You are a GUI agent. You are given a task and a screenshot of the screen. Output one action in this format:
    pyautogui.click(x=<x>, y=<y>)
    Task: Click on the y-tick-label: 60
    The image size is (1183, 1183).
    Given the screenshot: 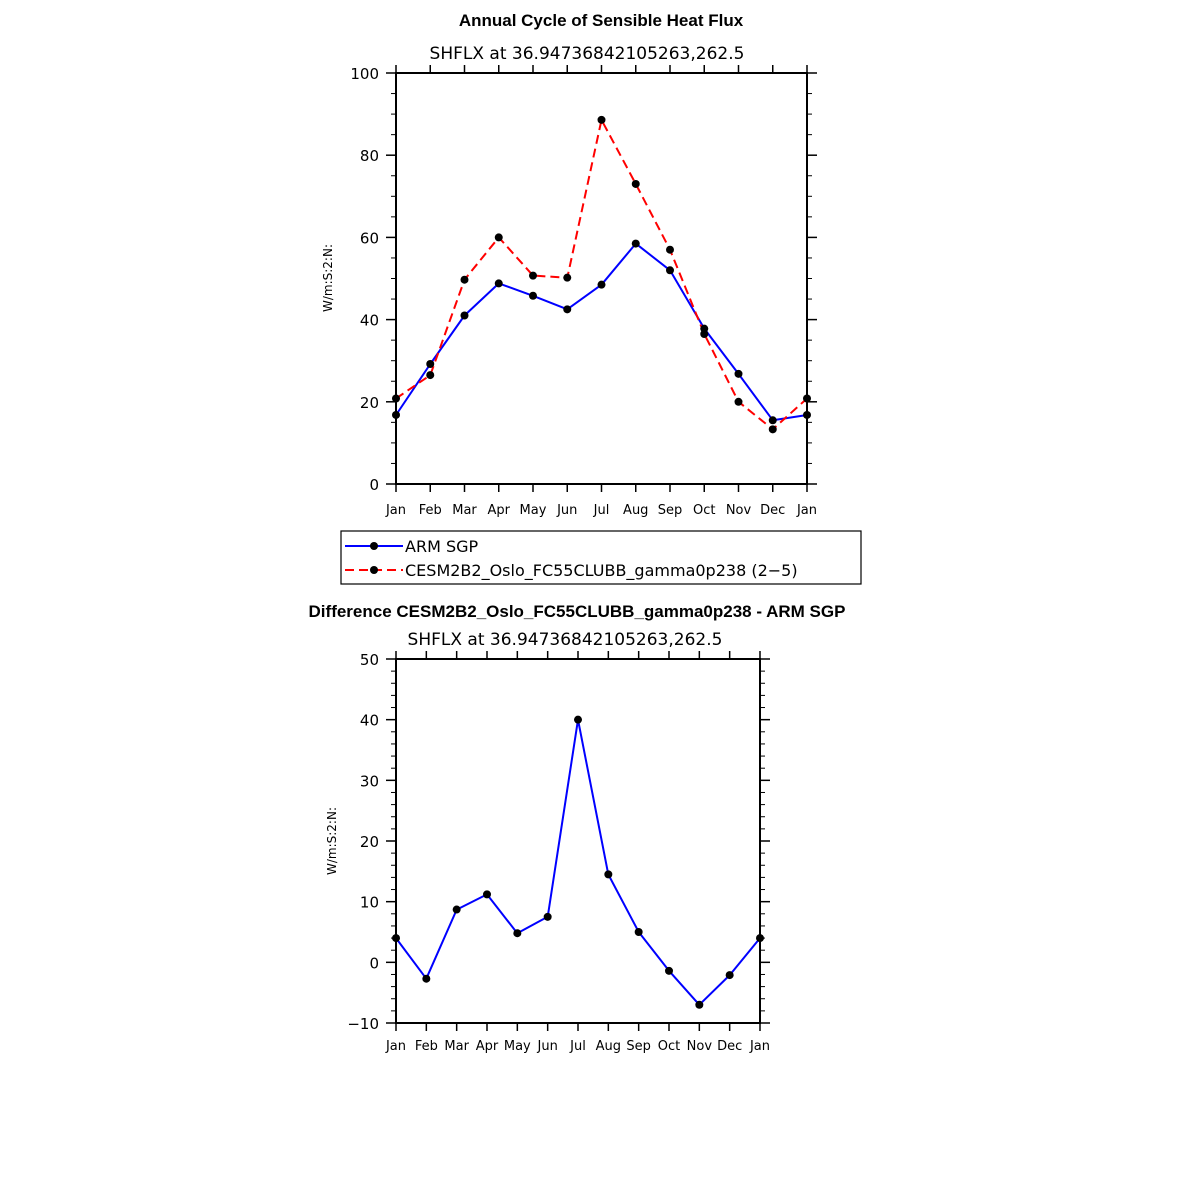 What is the action you would take?
    pyautogui.click(x=369, y=238)
    